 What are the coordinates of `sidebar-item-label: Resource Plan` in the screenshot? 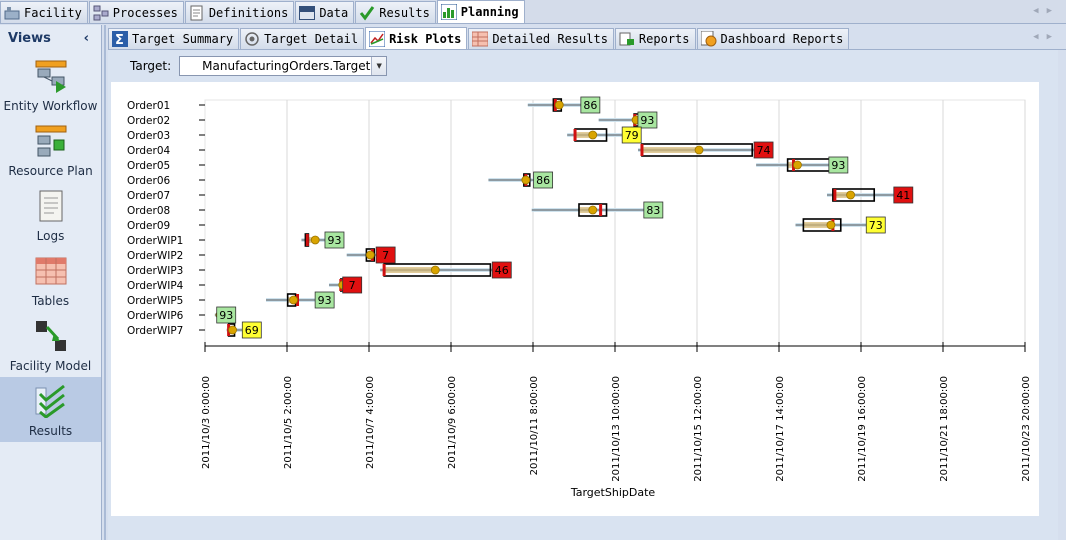 It's located at (50, 171).